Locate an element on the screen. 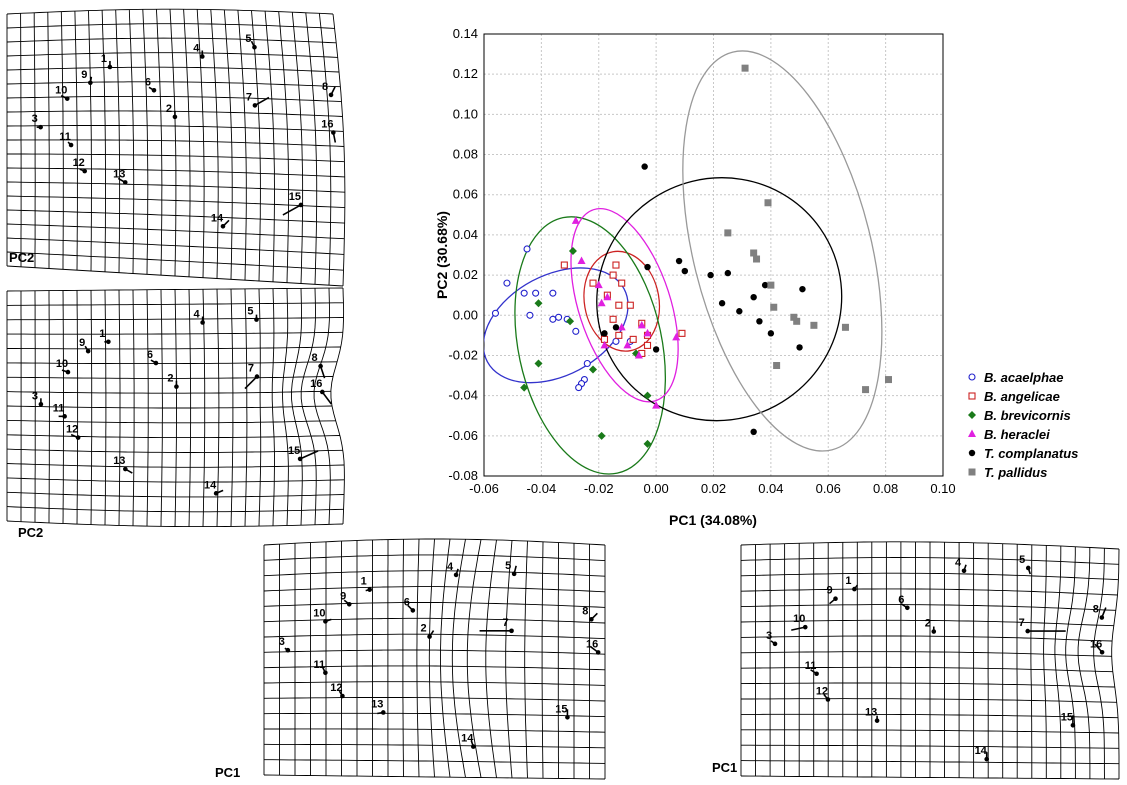  x-tick-label: 0.00 is located at coordinates (655, 488).